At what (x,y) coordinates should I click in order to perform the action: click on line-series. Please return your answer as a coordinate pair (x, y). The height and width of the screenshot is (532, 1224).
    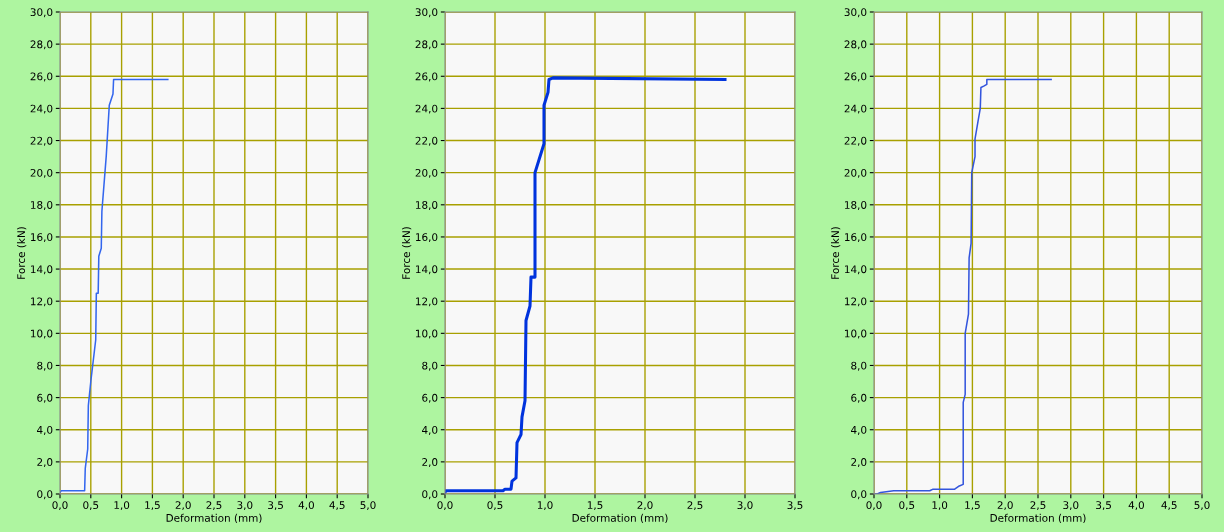
    Looking at the image, I should click on (114, 286).